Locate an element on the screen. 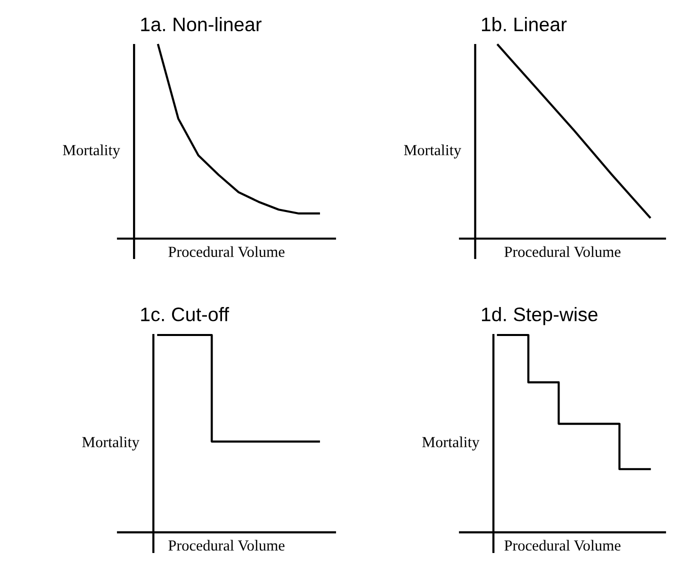 The image size is (691, 581). chart-title: 1c. Cut-off is located at coordinates (185, 314).